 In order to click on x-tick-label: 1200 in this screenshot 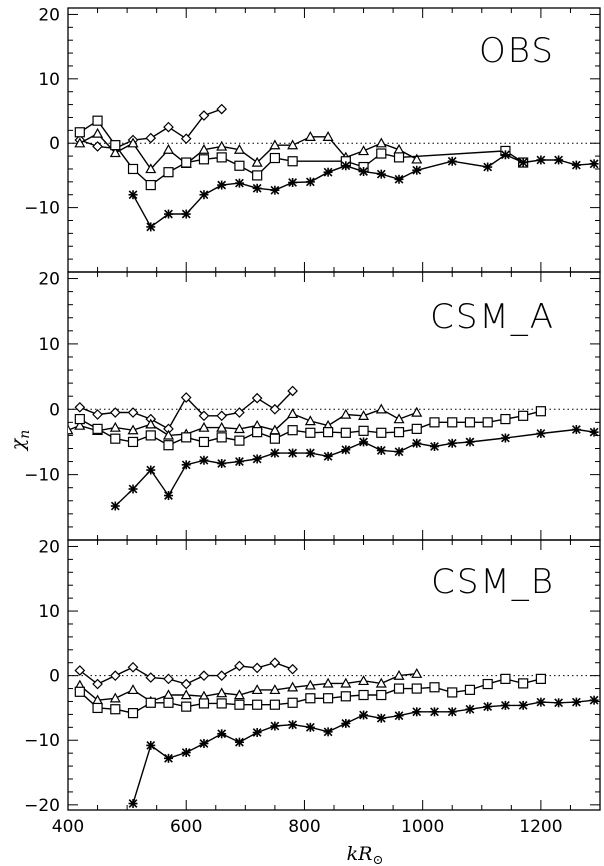, I will do `click(540, 827)`.